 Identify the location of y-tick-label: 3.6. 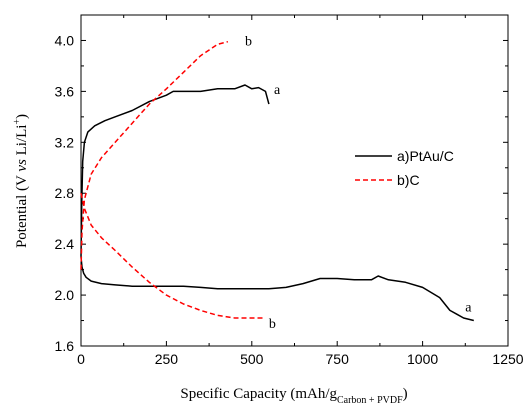
(65, 91).